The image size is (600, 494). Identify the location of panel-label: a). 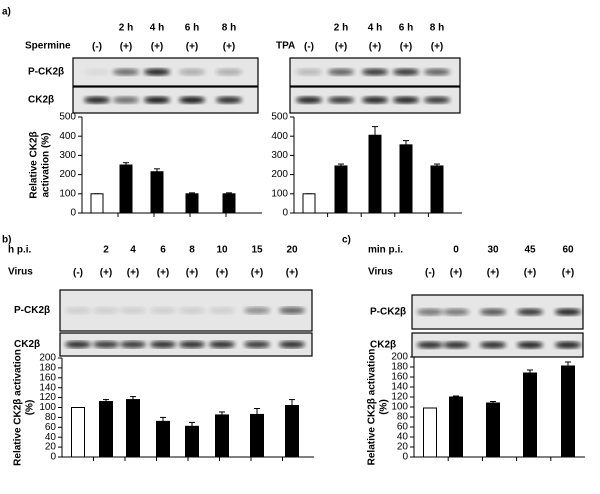
(6, 12).